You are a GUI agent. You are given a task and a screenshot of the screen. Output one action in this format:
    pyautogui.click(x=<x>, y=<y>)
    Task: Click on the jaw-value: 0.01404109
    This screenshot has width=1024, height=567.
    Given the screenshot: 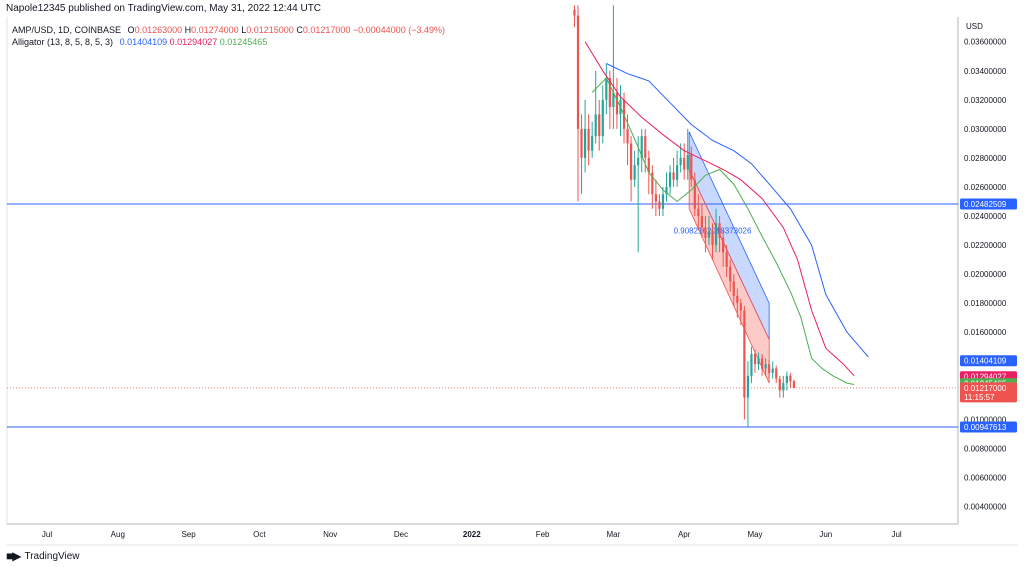 What is the action you would take?
    pyautogui.click(x=143, y=42)
    